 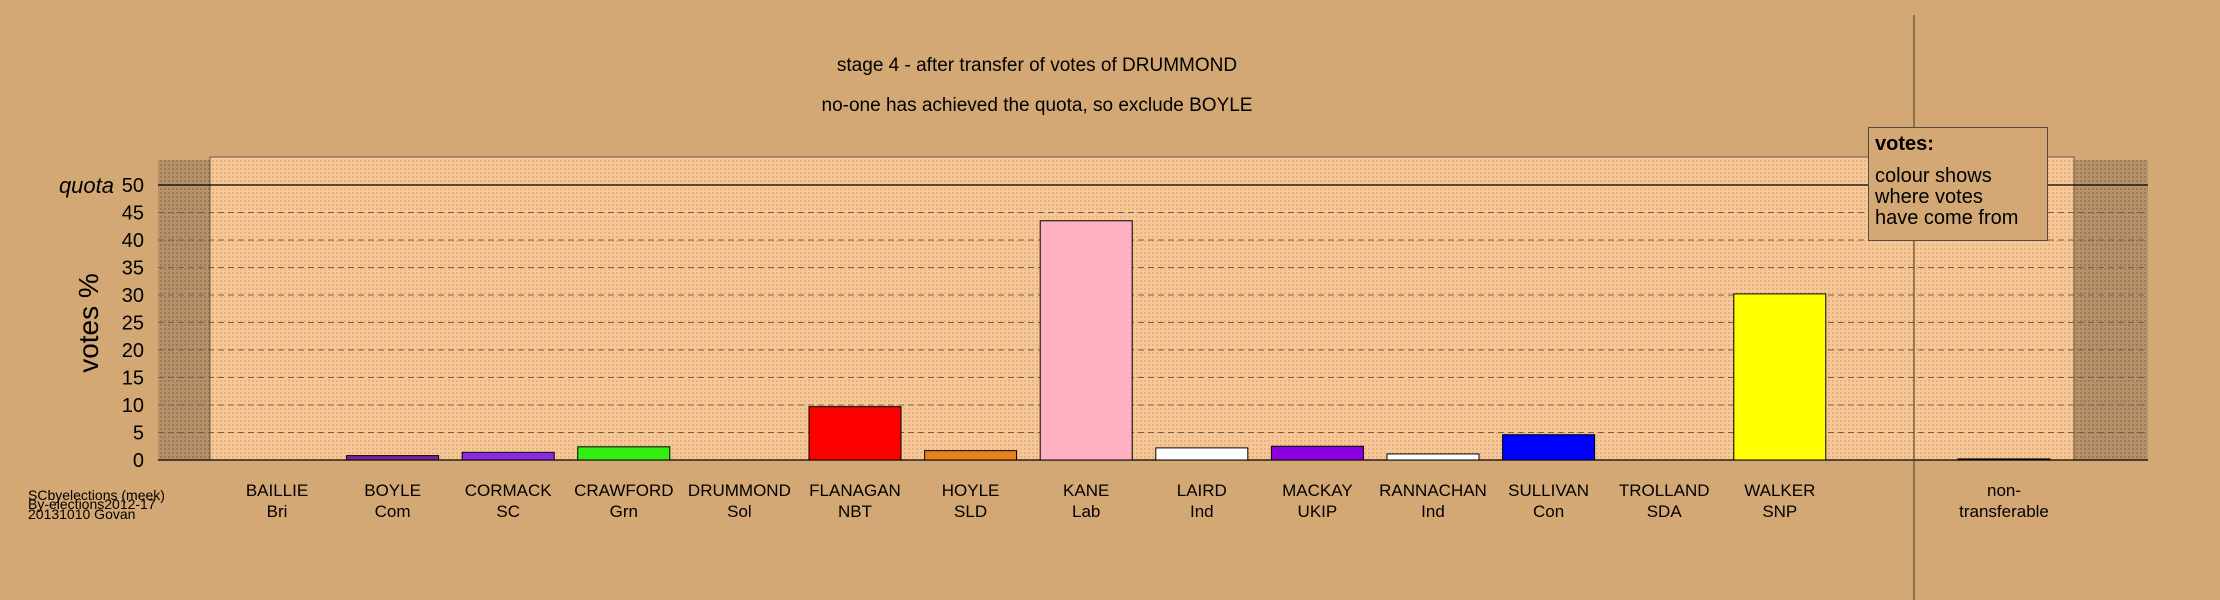 What do you see at coordinates (2111, 310) in the screenshot?
I see `plot-side-right` at bounding box center [2111, 310].